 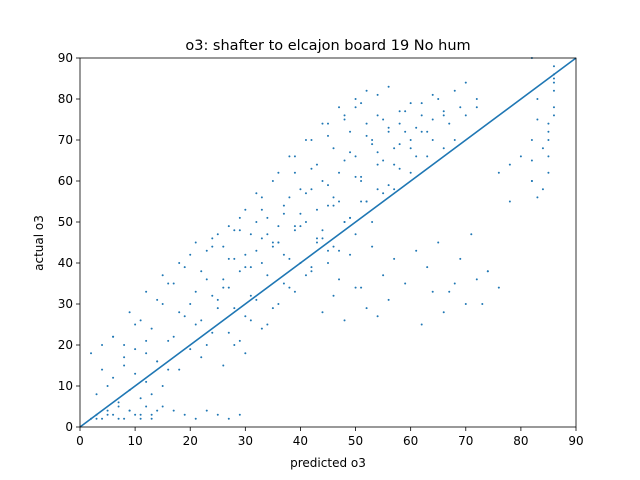 What do you see at coordinates (65, 263) in the screenshot?
I see `y-tick-label: 40` at bounding box center [65, 263].